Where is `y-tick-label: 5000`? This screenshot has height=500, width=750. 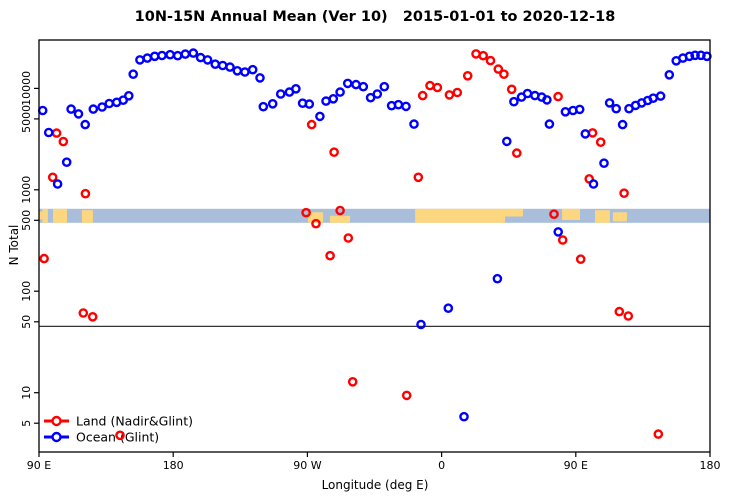
y-tick-label: 5000 is located at coordinates (26, 119).